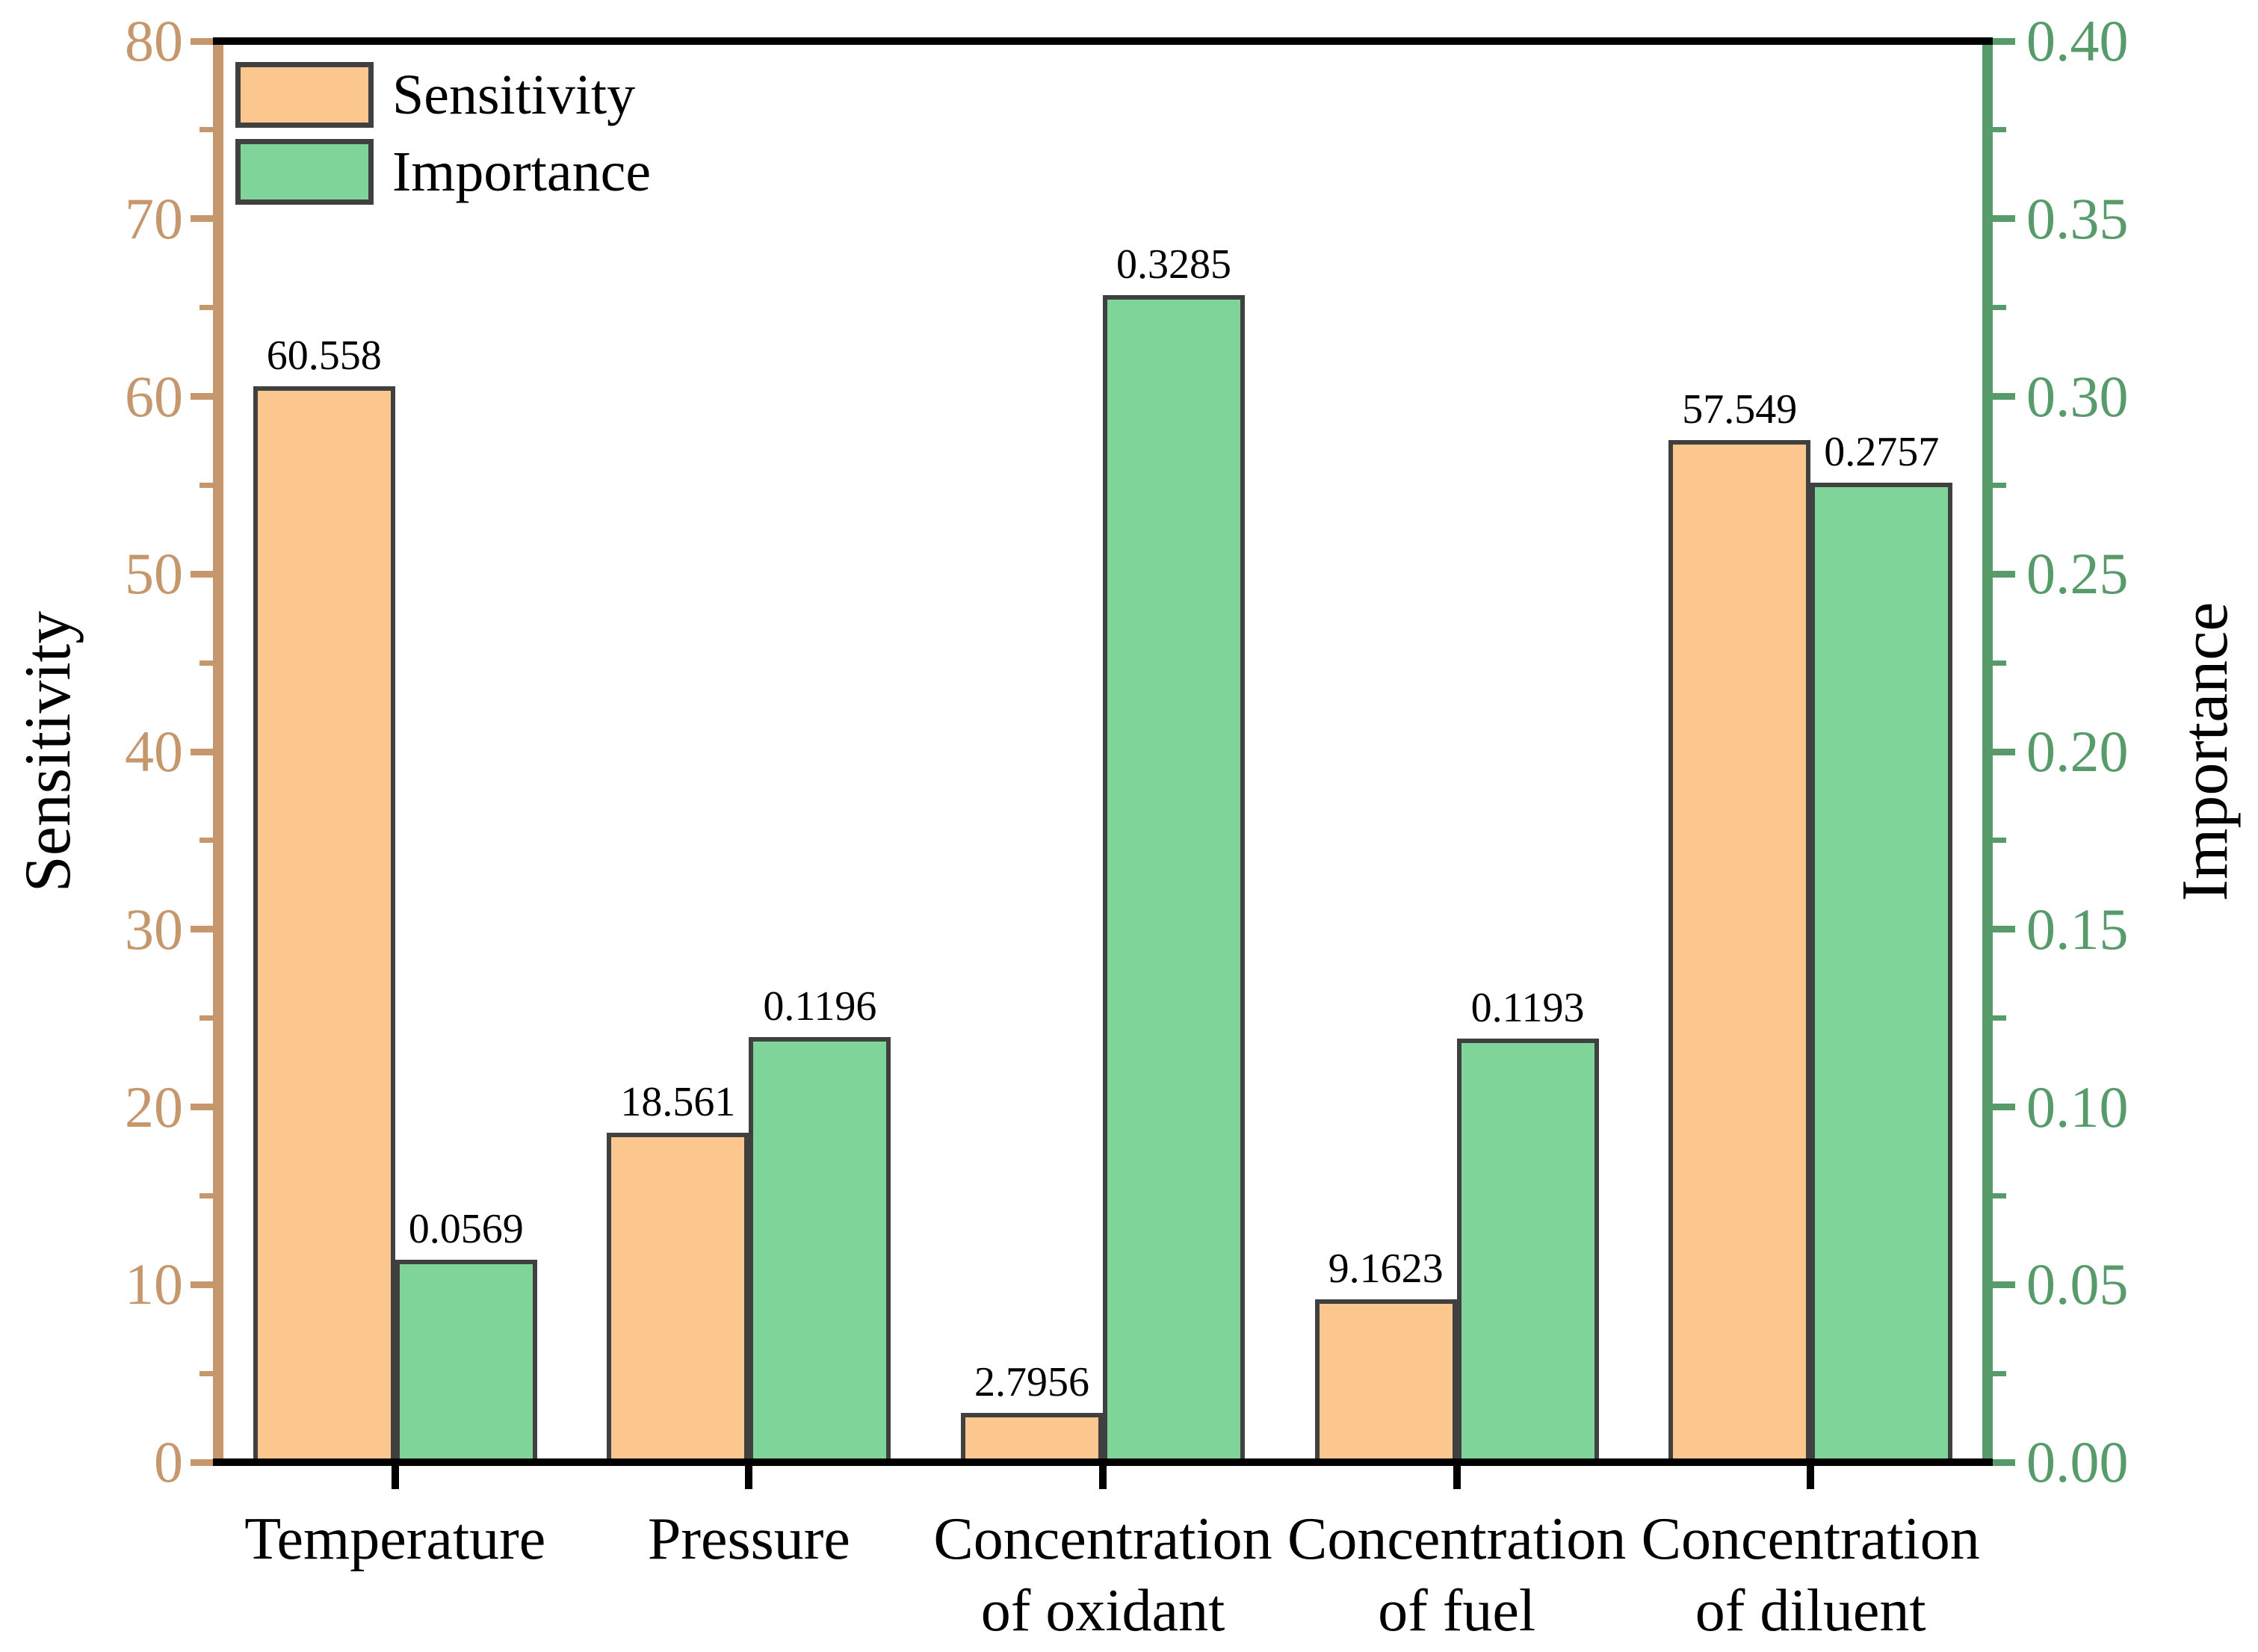 Image resolution: width=2258 pixels, height=1652 pixels. I want to click on left-tick-label: 80, so click(154, 40).